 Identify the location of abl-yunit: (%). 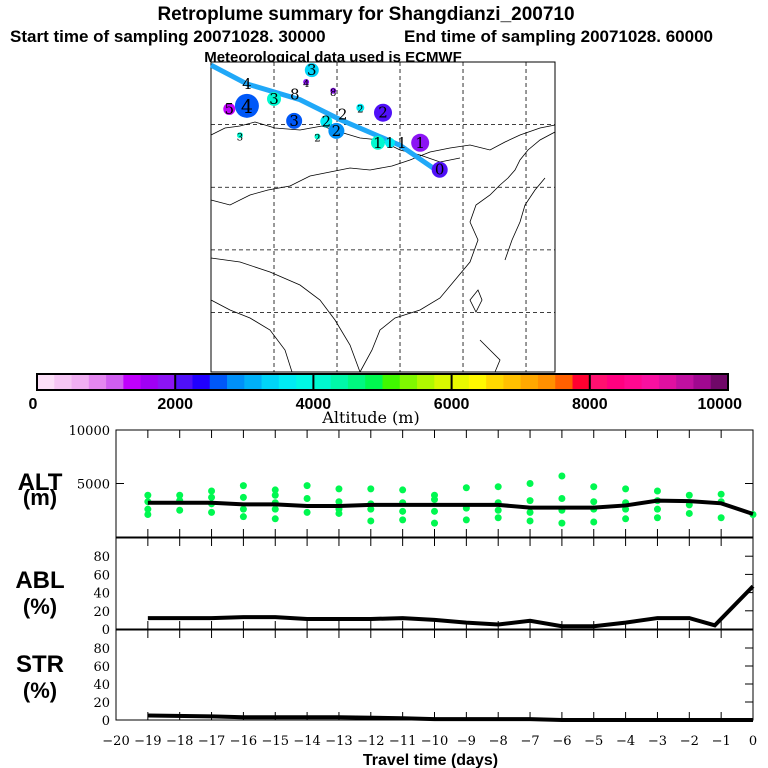
(40, 606).